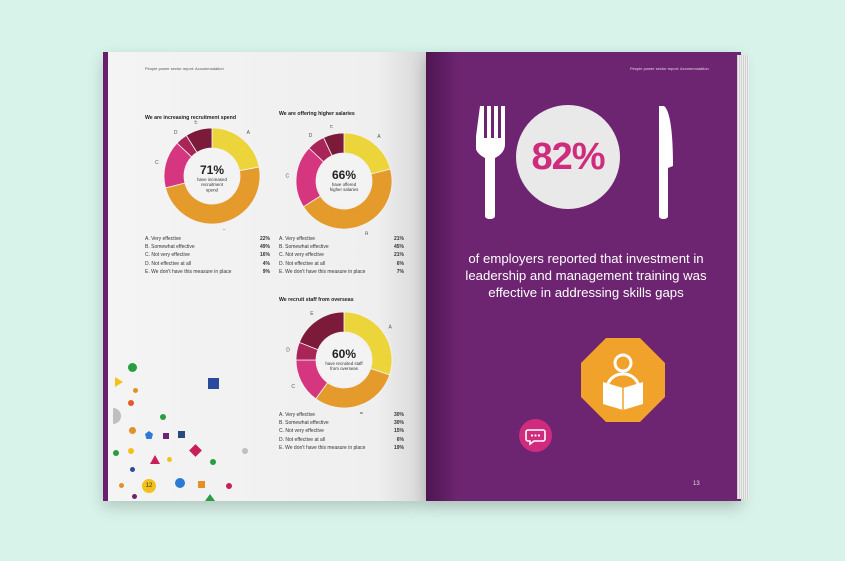 The height and width of the screenshot is (561, 845). What do you see at coordinates (207, 264) in the screenshot?
I see `legend-row: D. Not effective at all 4%` at bounding box center [207, 264].